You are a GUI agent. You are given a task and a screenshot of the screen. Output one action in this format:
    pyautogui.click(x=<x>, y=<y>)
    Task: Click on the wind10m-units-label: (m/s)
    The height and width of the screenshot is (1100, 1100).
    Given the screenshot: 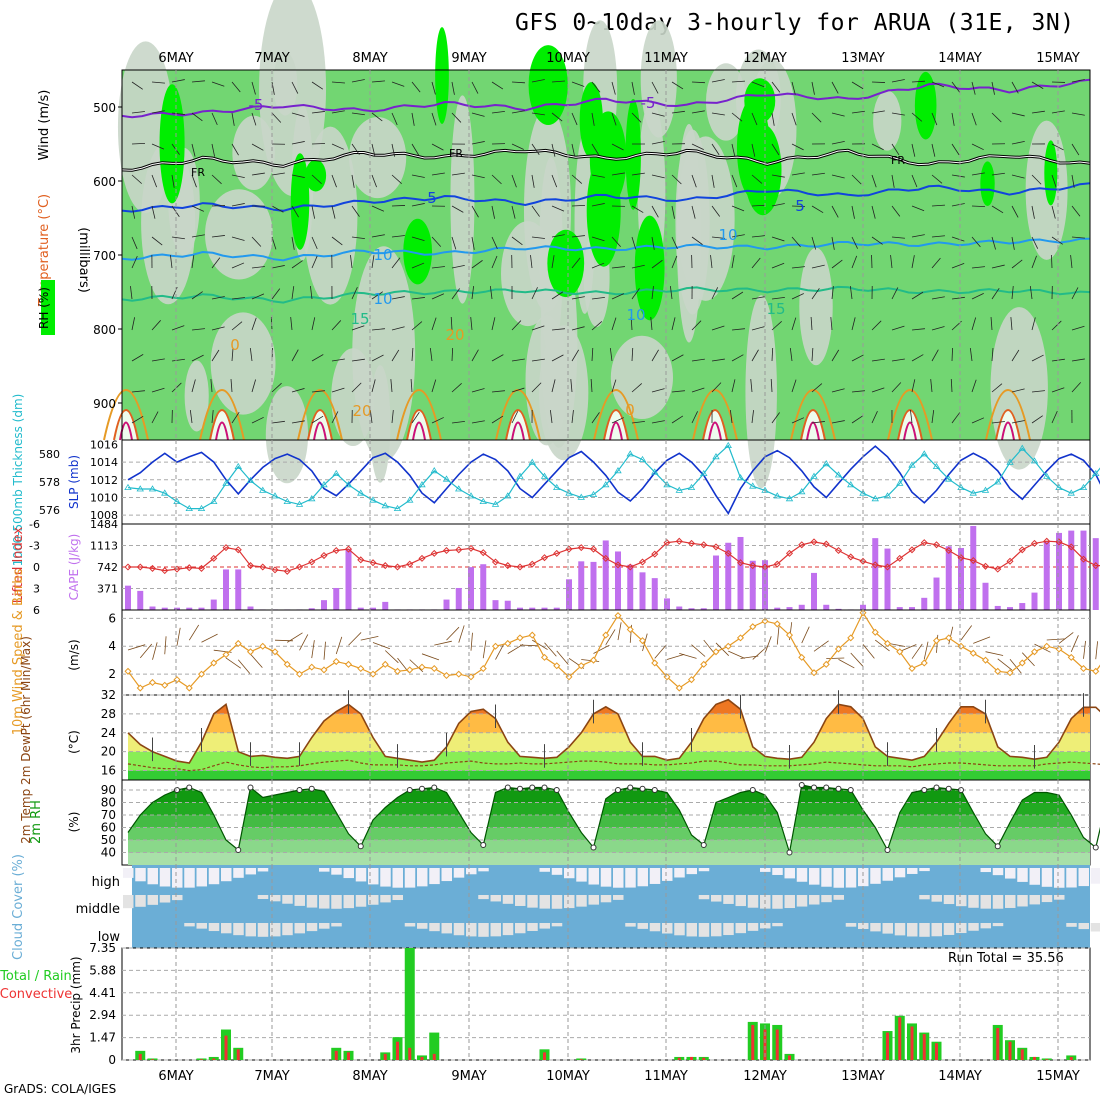 What is the action you would take?
    pyautogui.click(x=74, y=654)
    